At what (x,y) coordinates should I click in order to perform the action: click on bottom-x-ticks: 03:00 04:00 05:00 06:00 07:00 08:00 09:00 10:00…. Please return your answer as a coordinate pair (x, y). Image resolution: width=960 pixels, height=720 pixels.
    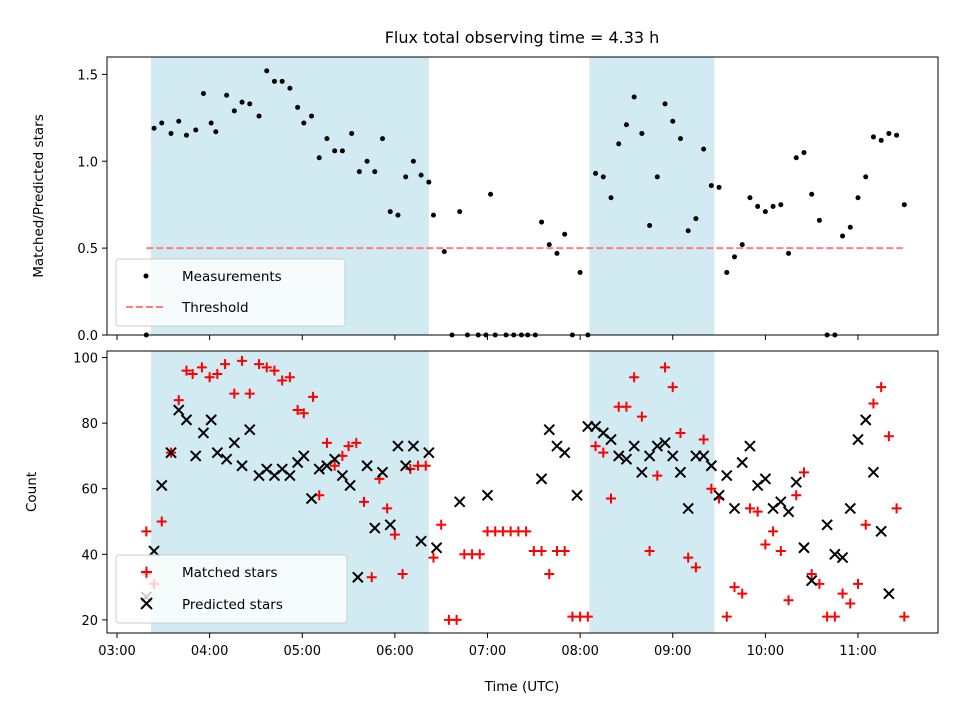
    Looking at the image, I should click on (487, 646).